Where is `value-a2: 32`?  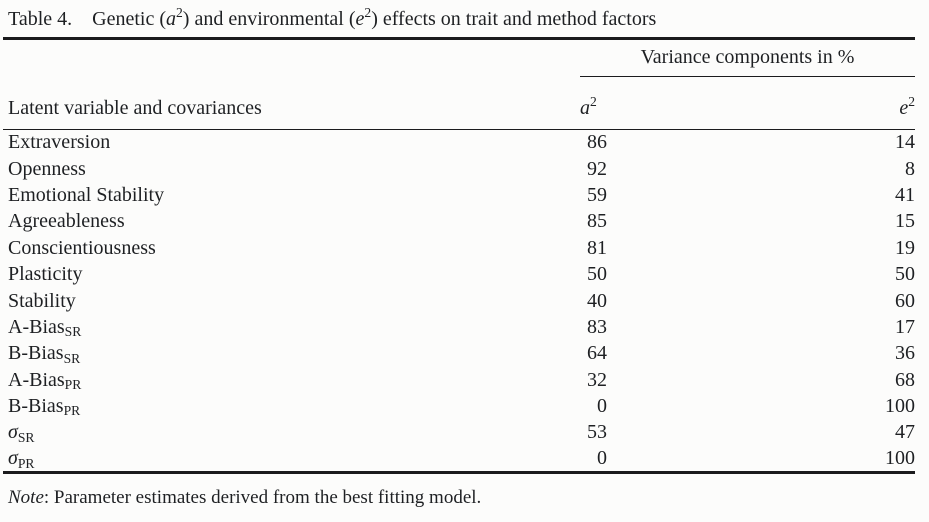
value-a2: 32 is located at coordinates (597, 379).